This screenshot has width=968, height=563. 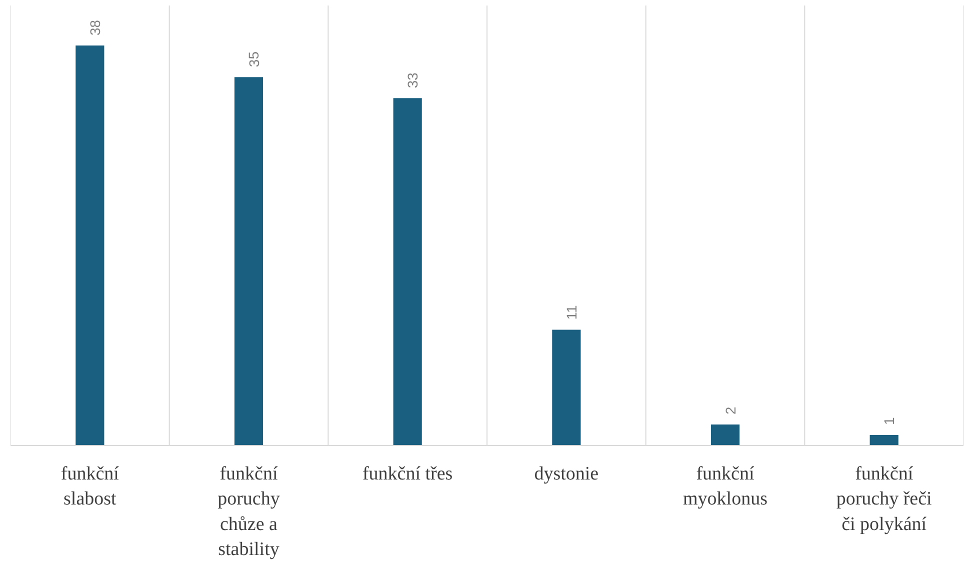 What do you see at coordinates (407, 474) in the screenshot?
I see `x-tick-label: funkční třes` at bounding box center [407, 474].